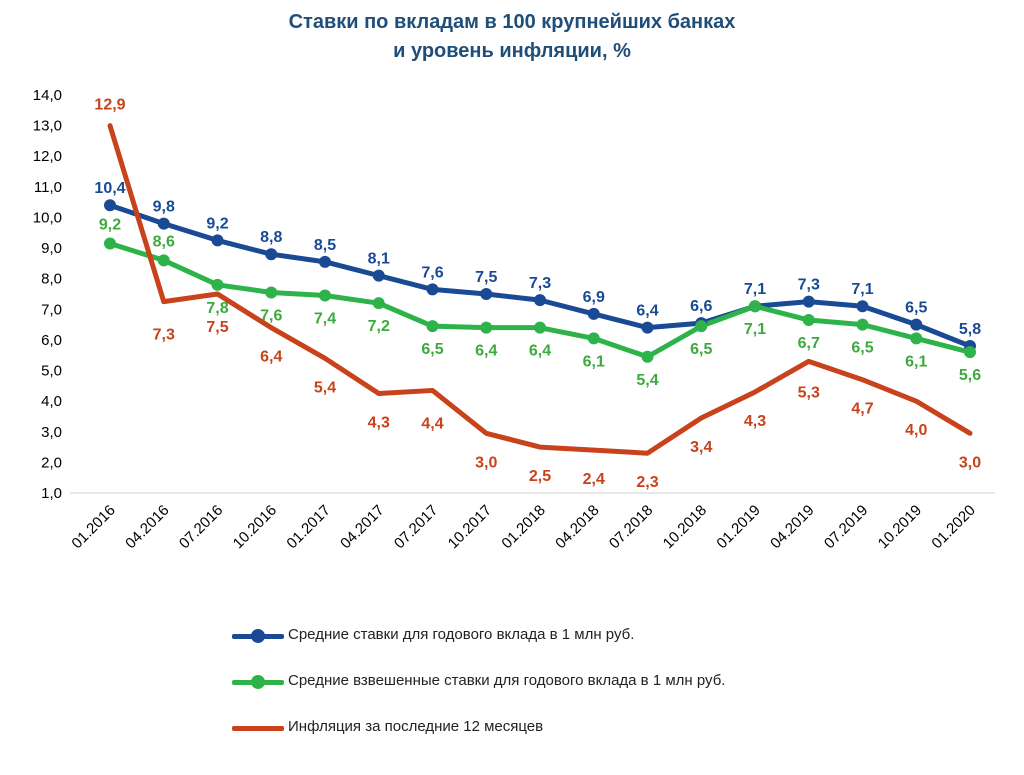 This screenshot has height=775, width=1024. What do you see at coordinates (916, 430) in the screenshot?
I see `series-2-data-label: 4,0` at bounding box center [916, 430].